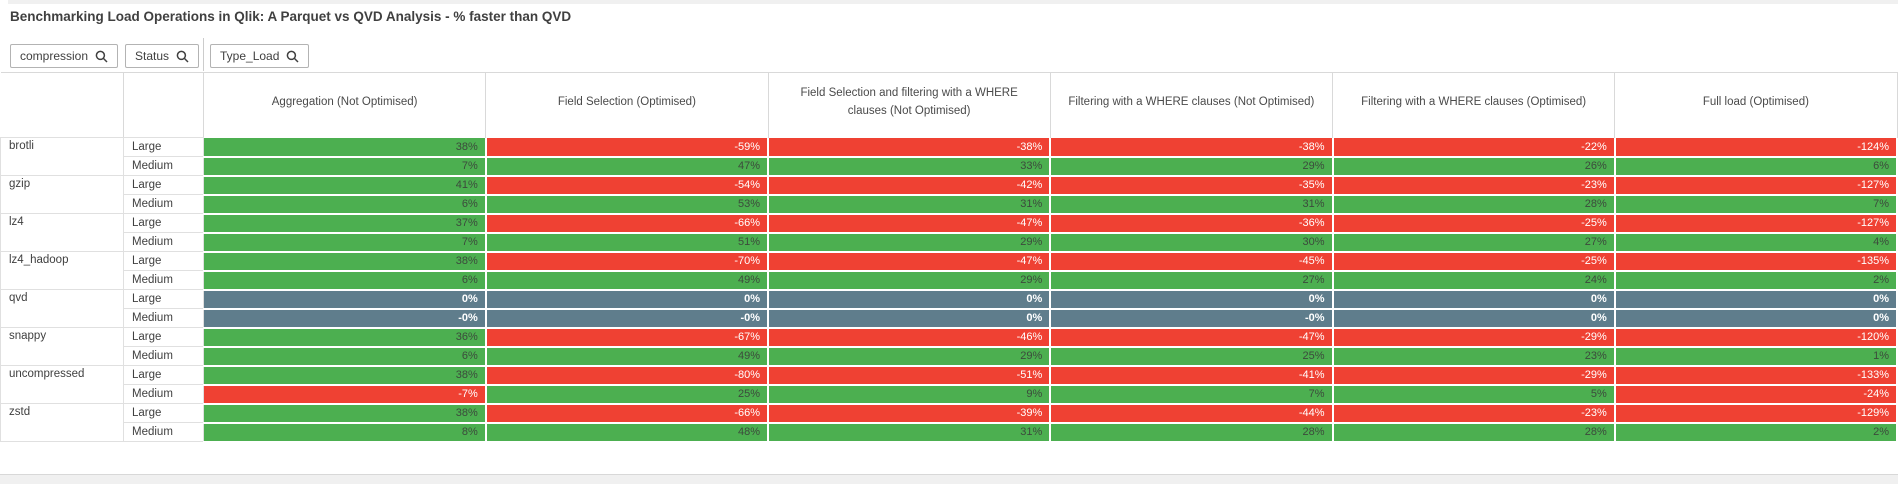  What do you see at coordinates (62, 308) in the screenshot?
I see `row-label-compression: qvd` at bounding box center [62, 308].